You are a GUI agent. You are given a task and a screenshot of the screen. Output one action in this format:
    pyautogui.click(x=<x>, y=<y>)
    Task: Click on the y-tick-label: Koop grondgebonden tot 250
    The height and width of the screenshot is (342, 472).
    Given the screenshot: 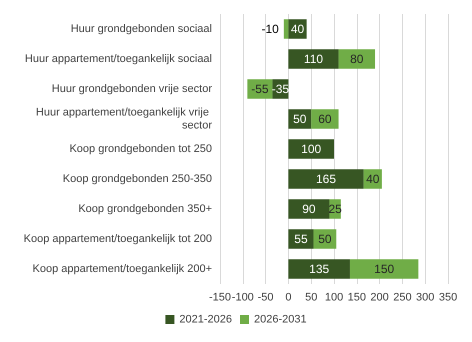 What is the action you would take?
    pyautogui.click(x=140, y=149)
    